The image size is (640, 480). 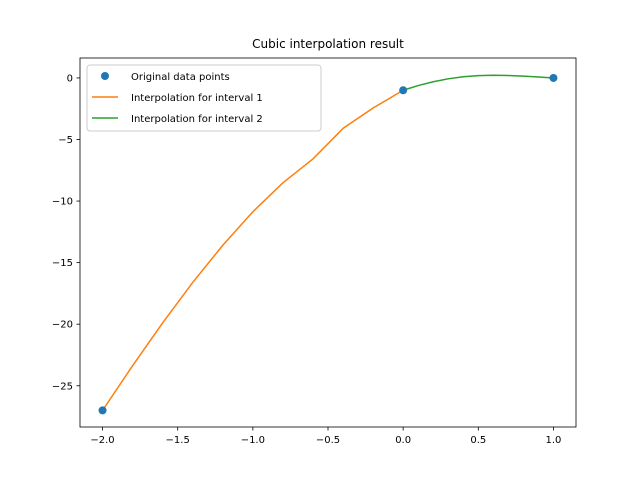 What do you see at coordinates (554, 440) in the screenshot?
I see `x-tick-label: 1.0` at bounding box center [554, 440].